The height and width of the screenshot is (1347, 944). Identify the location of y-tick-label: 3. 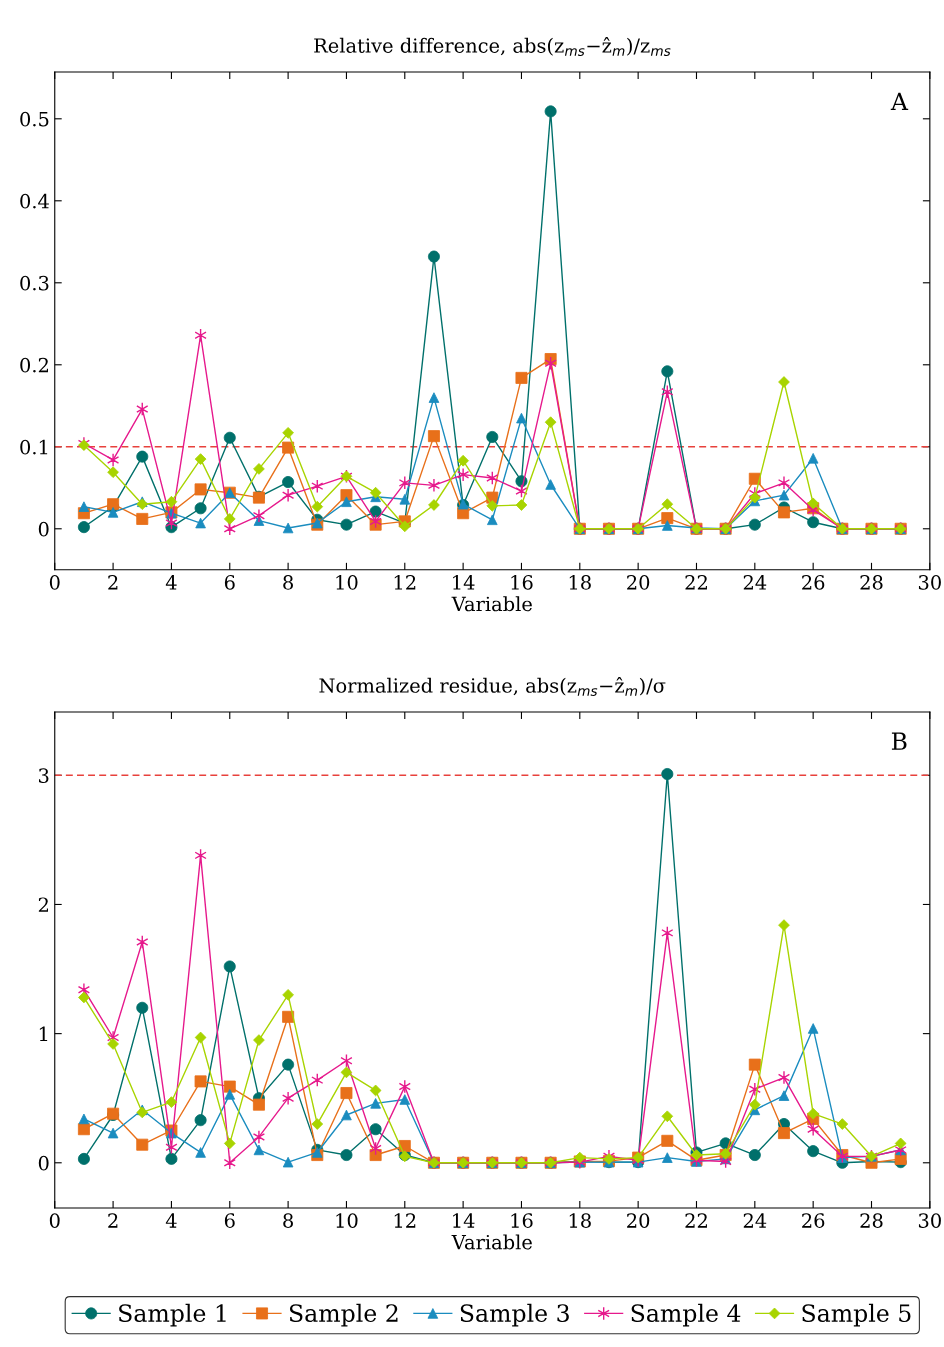
(44, 775).